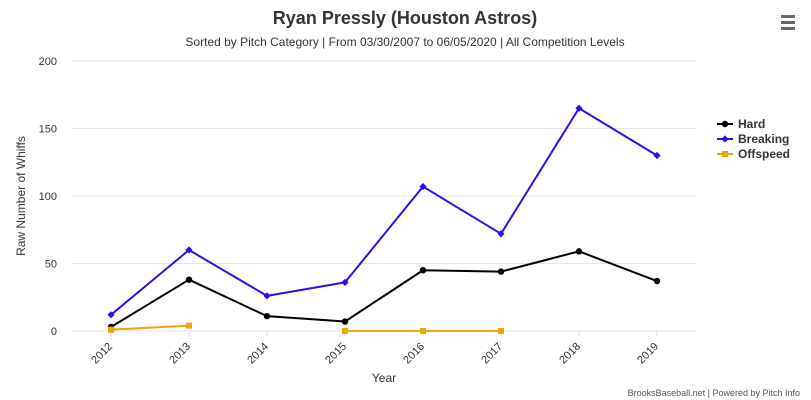 The image size is (811, 400). What do you see at coordinates (384, 289) in the screenshot?
I see `series-hard-line` at bounding box center [384, 289].